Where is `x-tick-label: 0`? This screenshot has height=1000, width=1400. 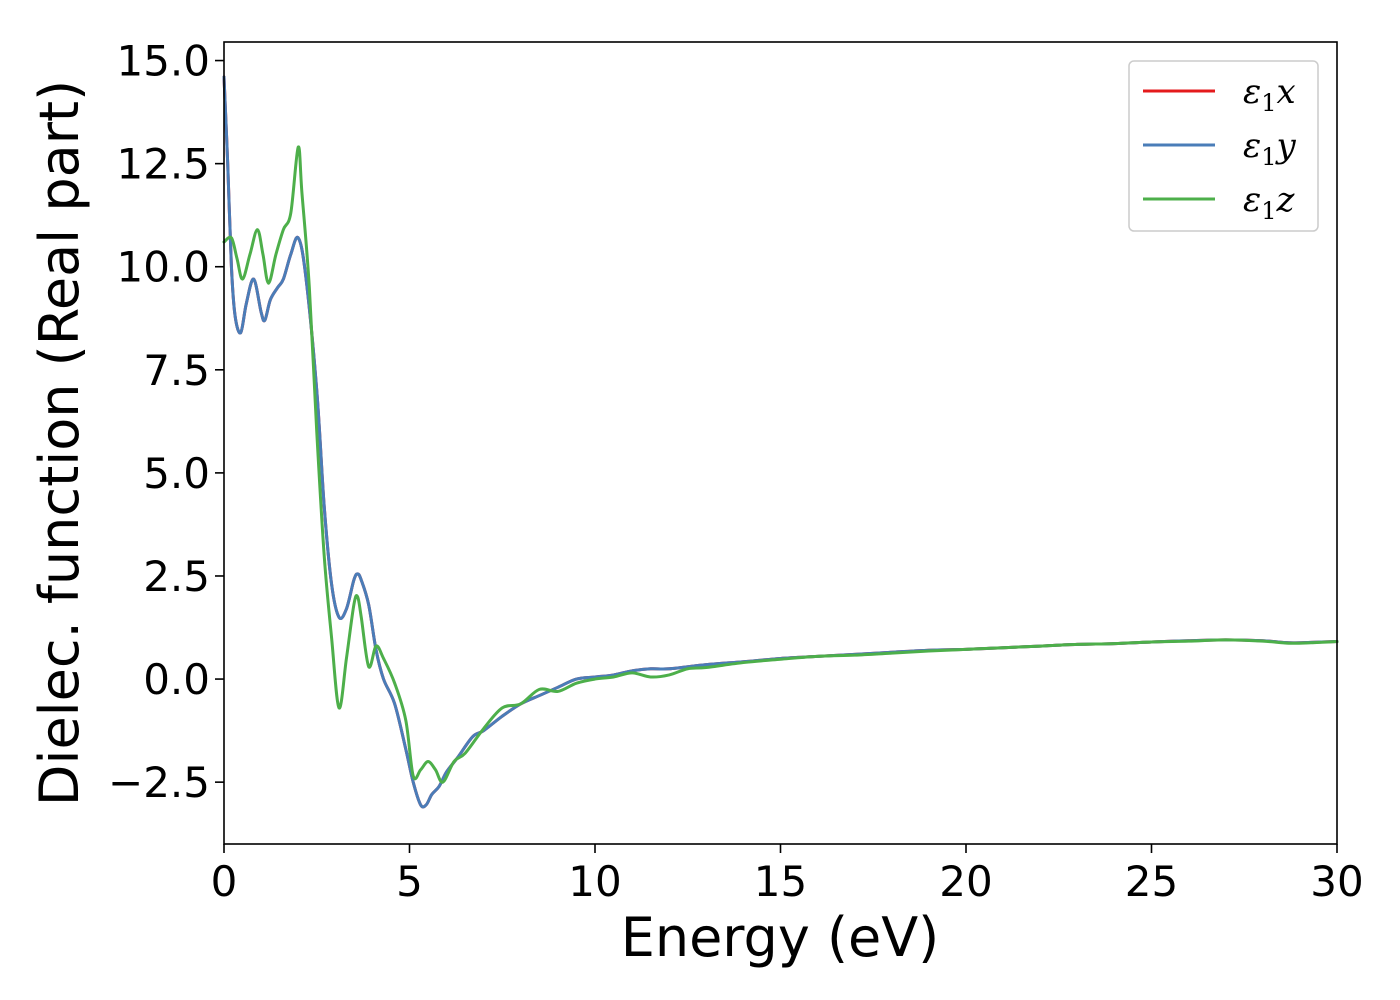
x-tick-label: 0 is located at coordinates (224, 881).